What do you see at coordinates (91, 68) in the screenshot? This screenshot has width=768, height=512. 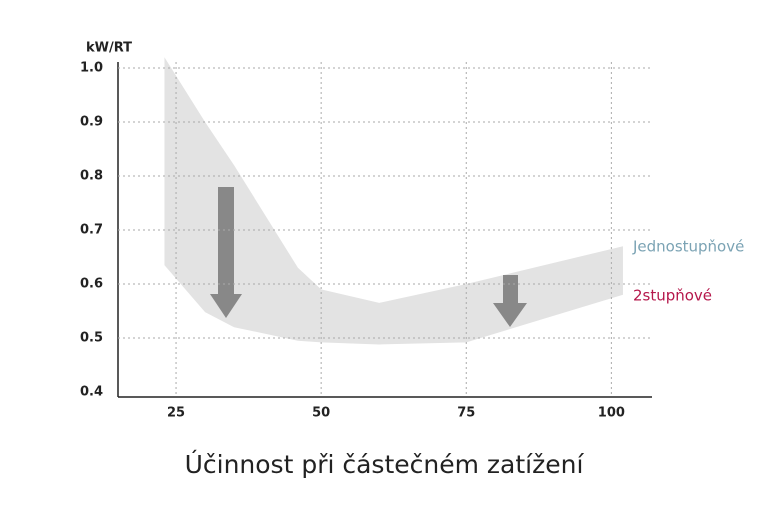 I see `y-tick-label: 1.0` at bounding box center [91, 68].